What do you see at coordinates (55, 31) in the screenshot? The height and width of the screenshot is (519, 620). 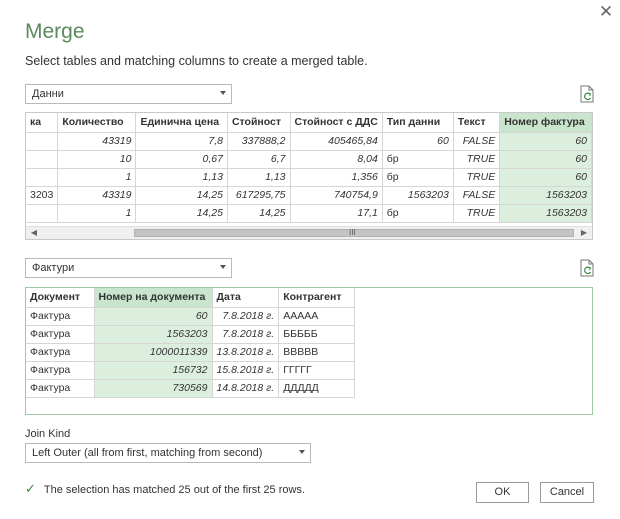 I see `dialog-title: Merge` at bounding box center [55, 31].